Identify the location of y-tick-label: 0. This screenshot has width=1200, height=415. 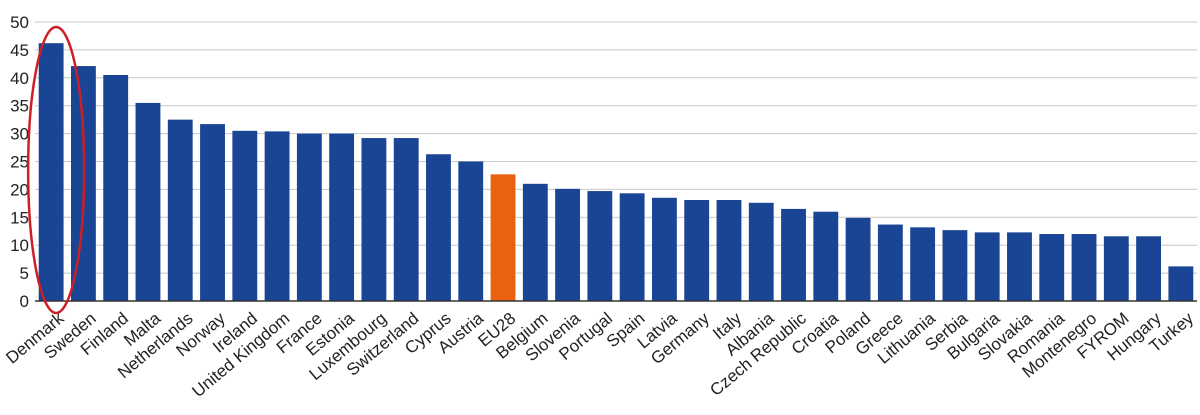
(24, 301).